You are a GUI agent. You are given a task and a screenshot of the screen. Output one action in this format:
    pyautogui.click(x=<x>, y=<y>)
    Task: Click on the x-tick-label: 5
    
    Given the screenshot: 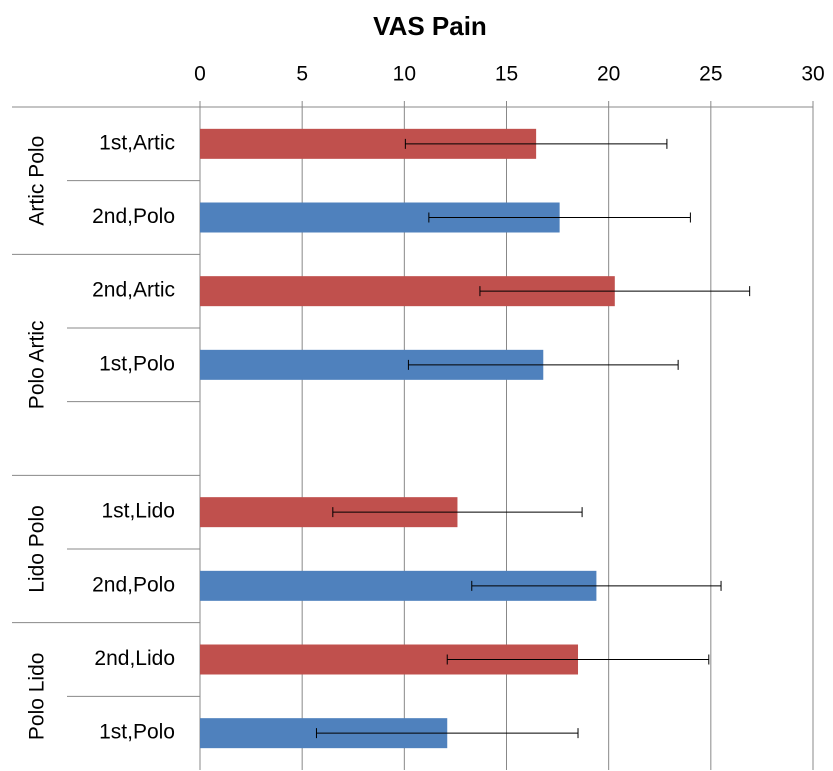 What is the action you would take?
    pyautogui.click(x=302, y=74)
    